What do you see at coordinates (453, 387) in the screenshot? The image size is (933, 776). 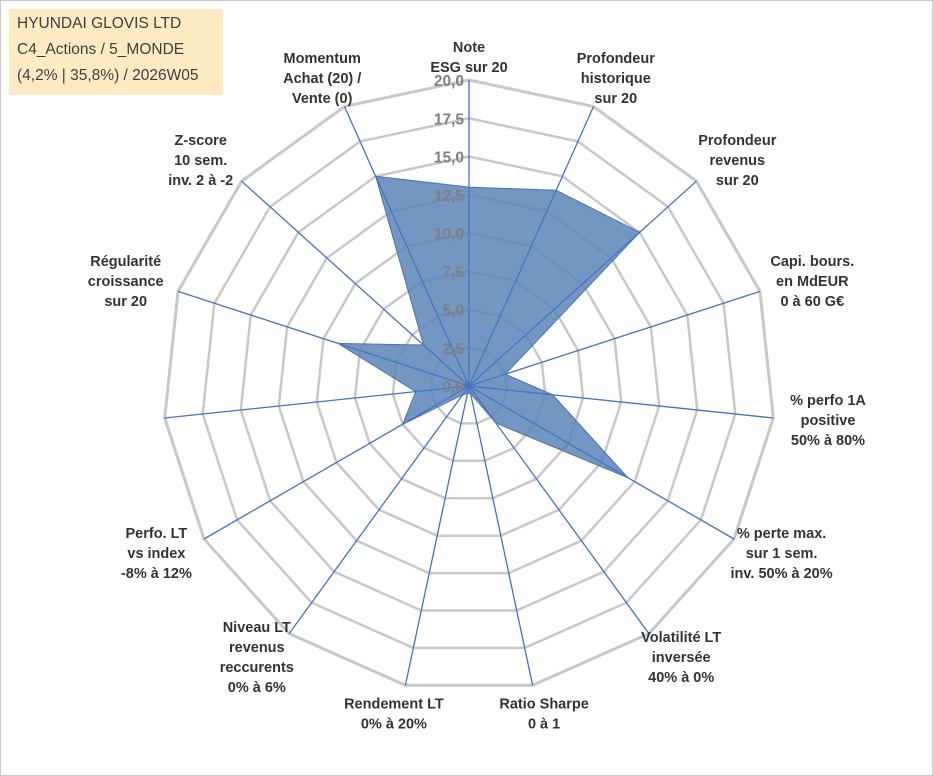 I see `tick-label-0: 0,0` at bounding box center [453, 387].